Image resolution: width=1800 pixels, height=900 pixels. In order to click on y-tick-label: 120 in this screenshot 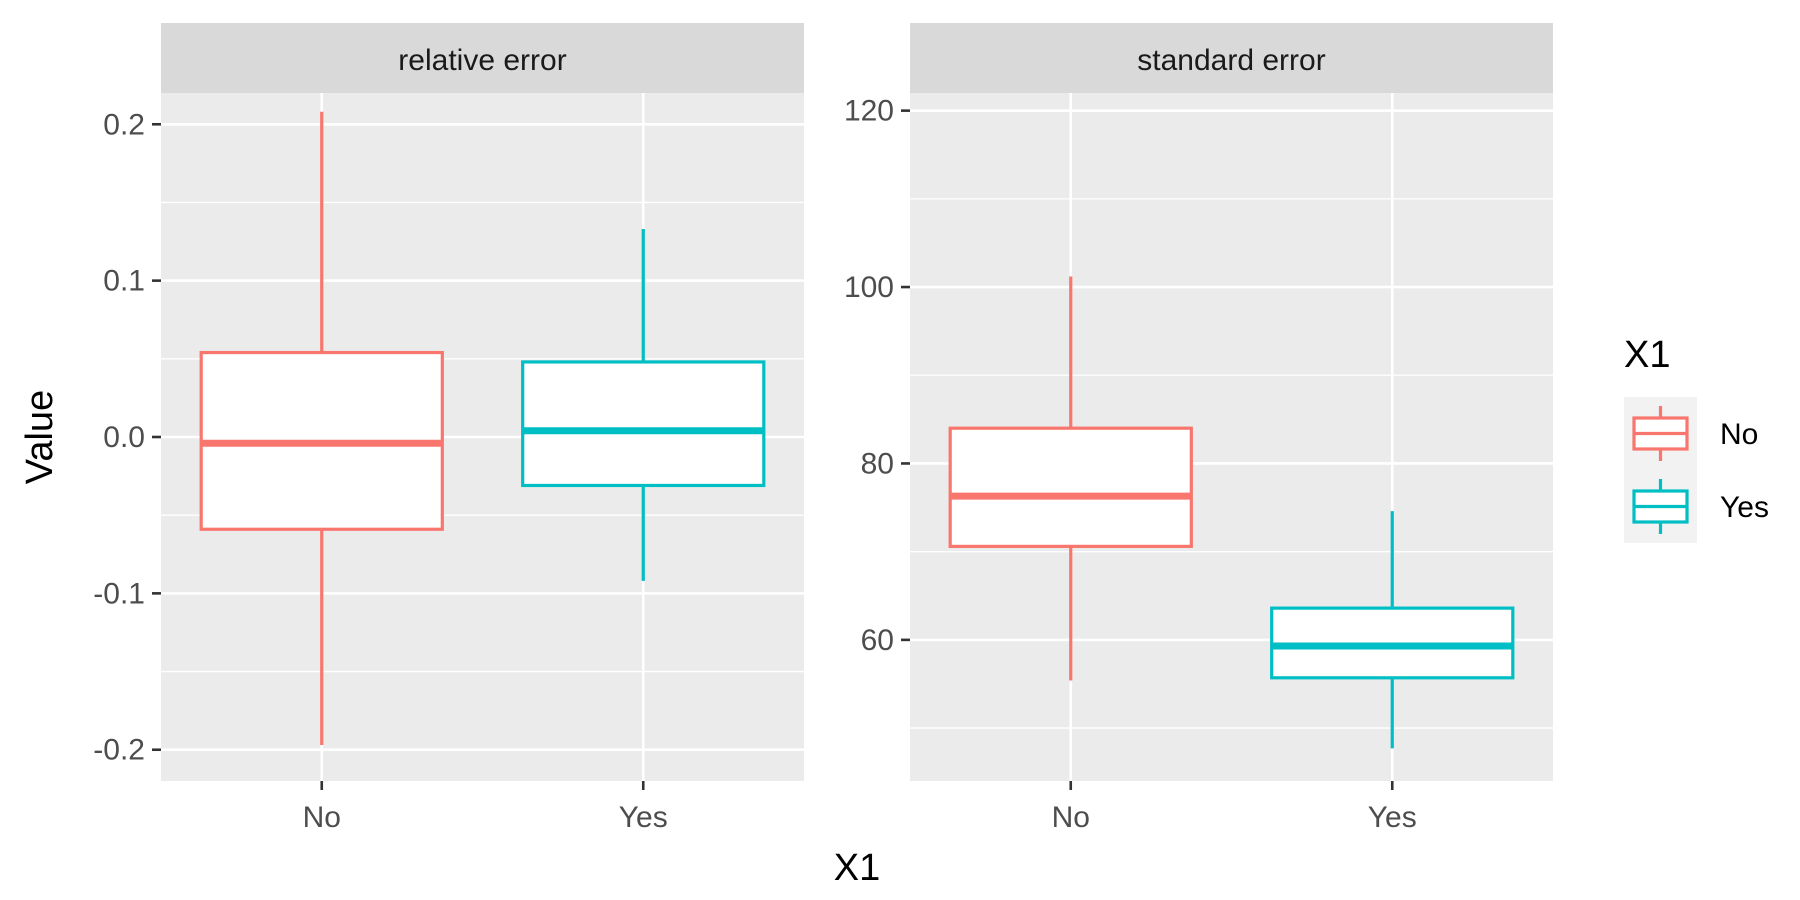, I will do `click(869, 111)`.